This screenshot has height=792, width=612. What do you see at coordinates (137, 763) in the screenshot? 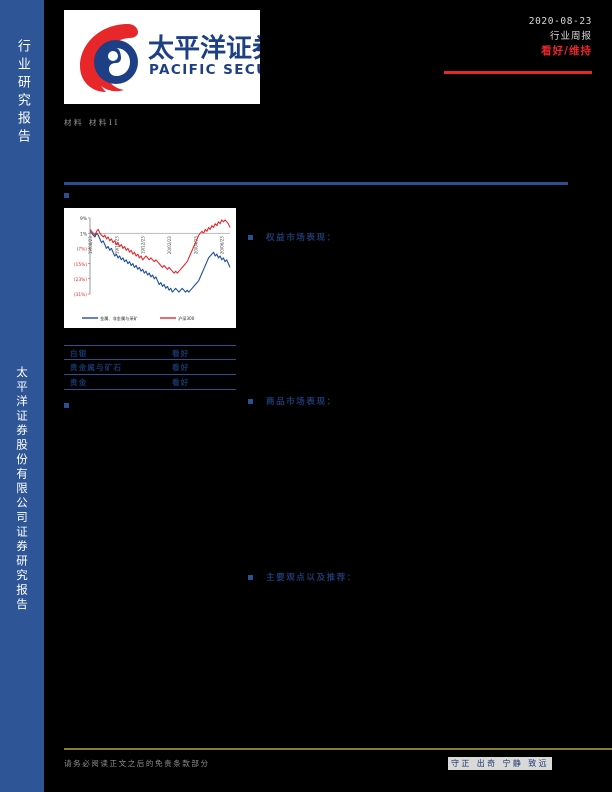
I see `footer-disclaimer: 请务必阅读正文之后的免责条款部分` at bounding box center [137, 763].